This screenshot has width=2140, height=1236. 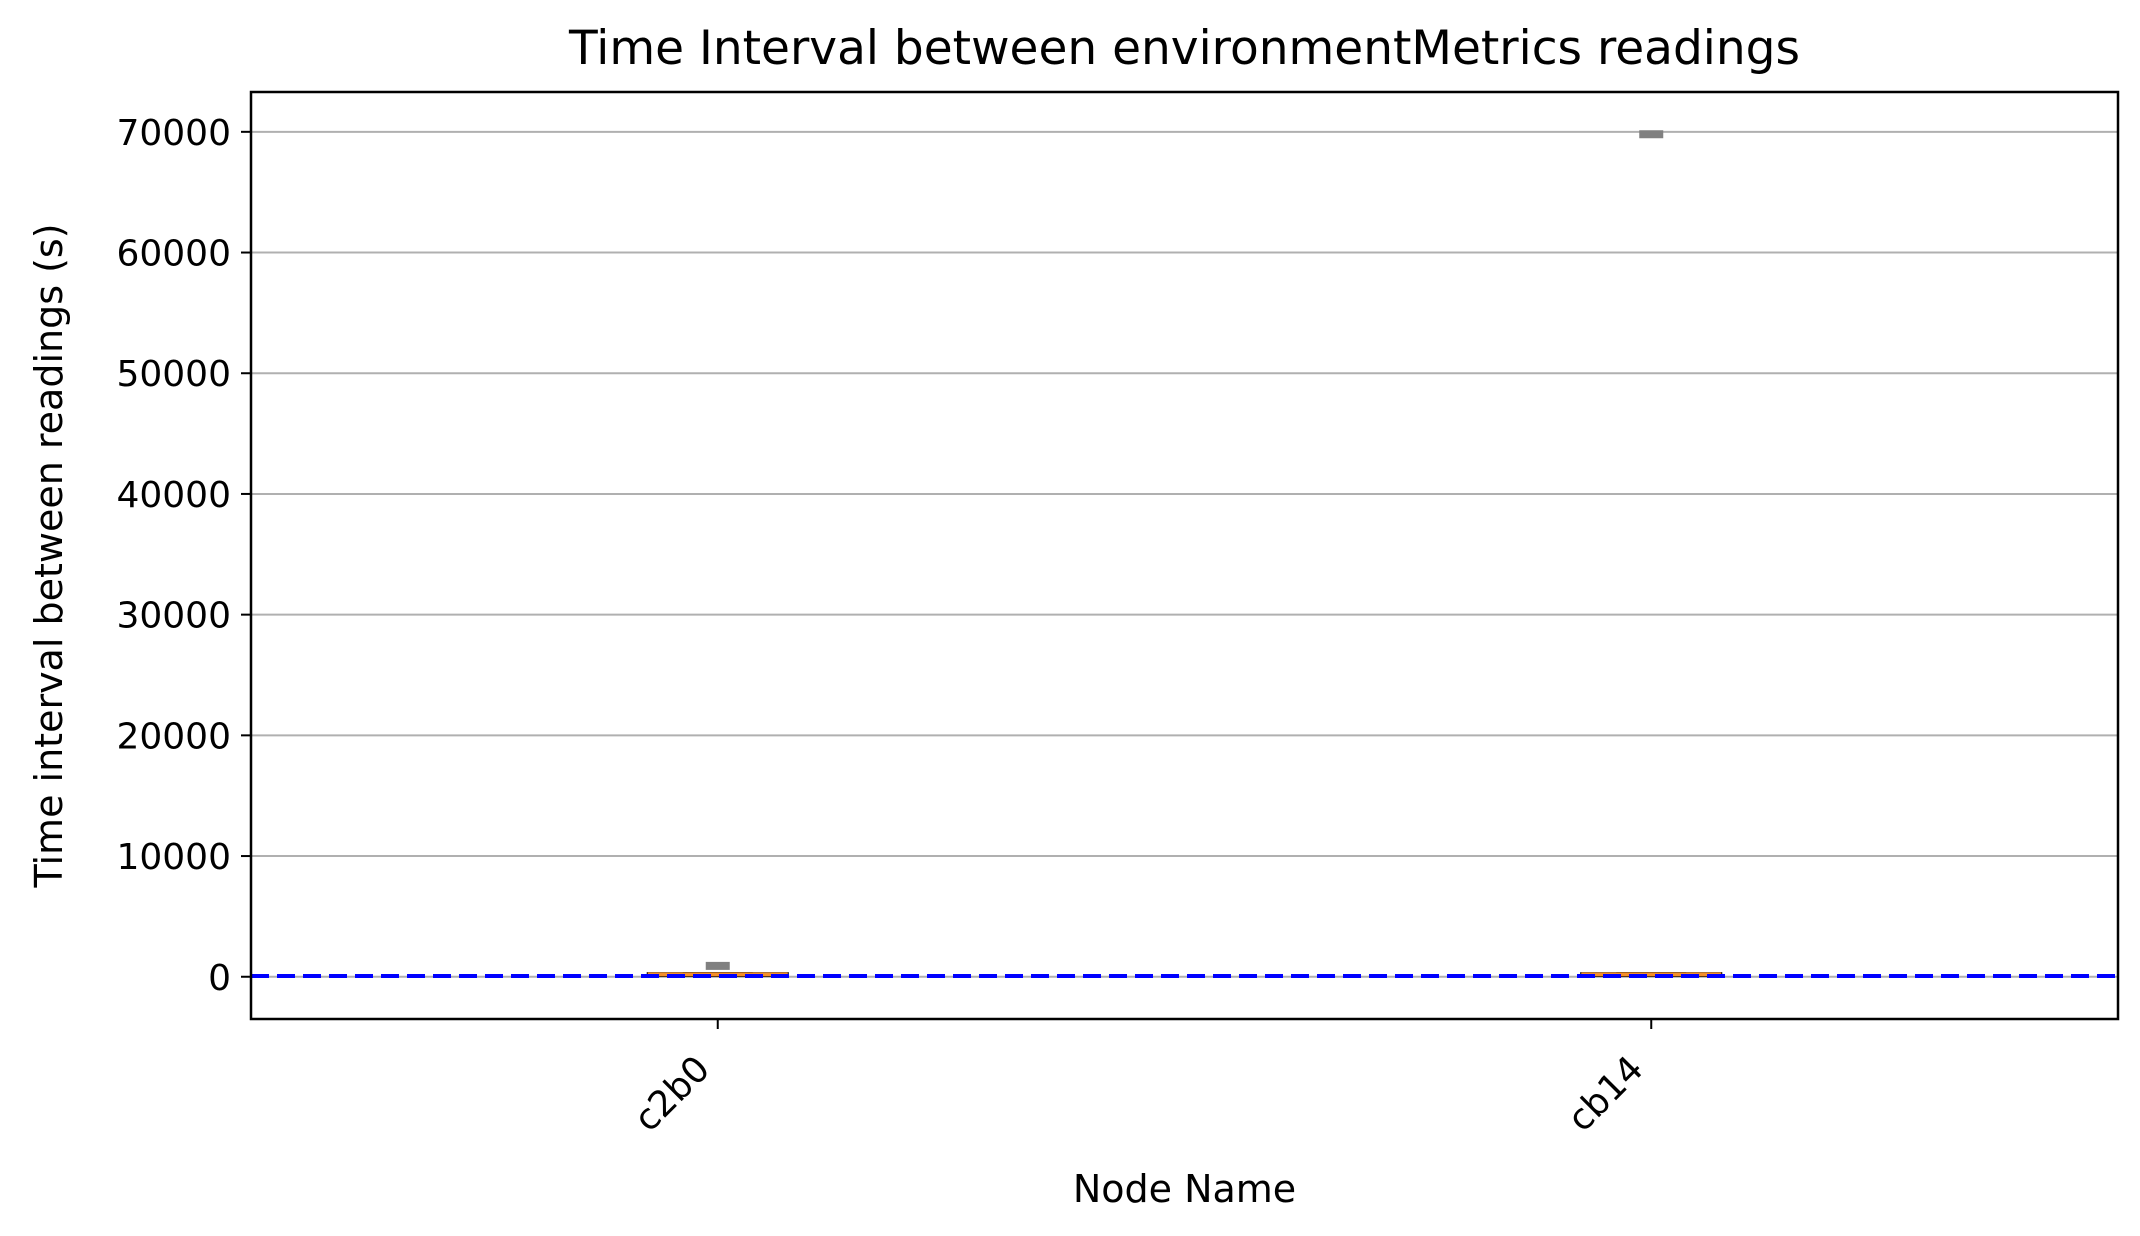 What do you see at coordinates (1184, 1189) in the screenshot?
I see `x-axis-label: Node Name` at bounding box center [1184, 1189].